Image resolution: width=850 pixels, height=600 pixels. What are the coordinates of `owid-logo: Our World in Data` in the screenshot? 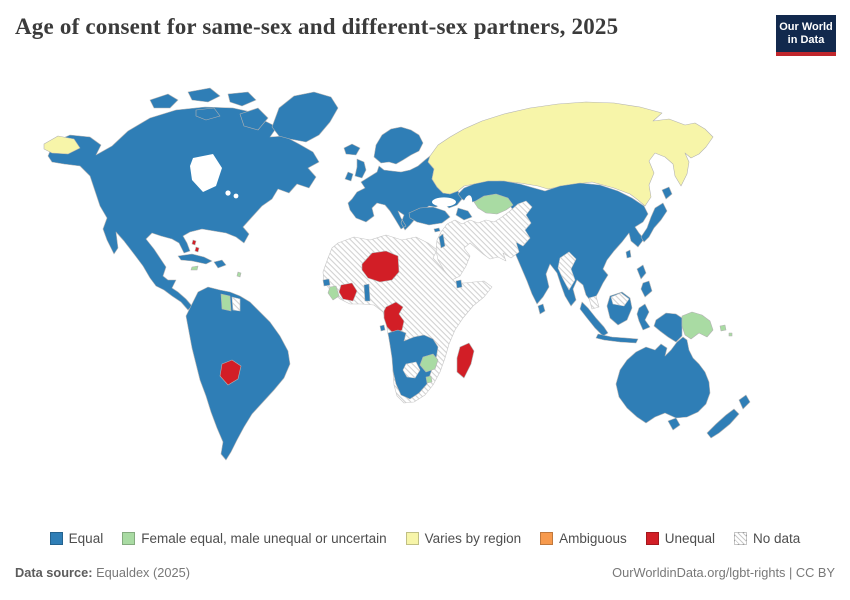 It's located at (806, 36).